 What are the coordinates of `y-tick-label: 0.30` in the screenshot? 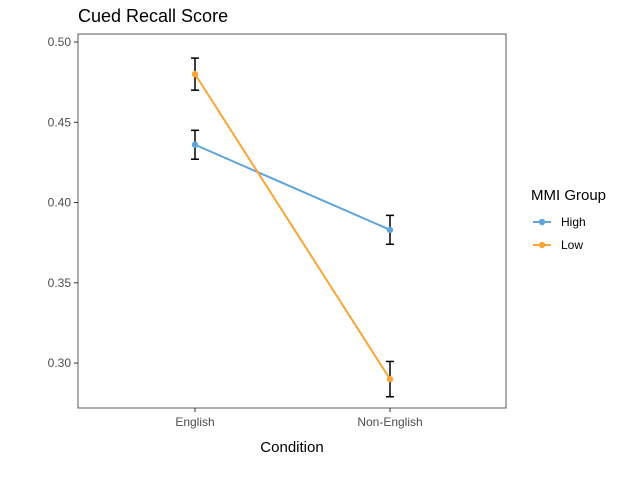 It's located at (60, 363).